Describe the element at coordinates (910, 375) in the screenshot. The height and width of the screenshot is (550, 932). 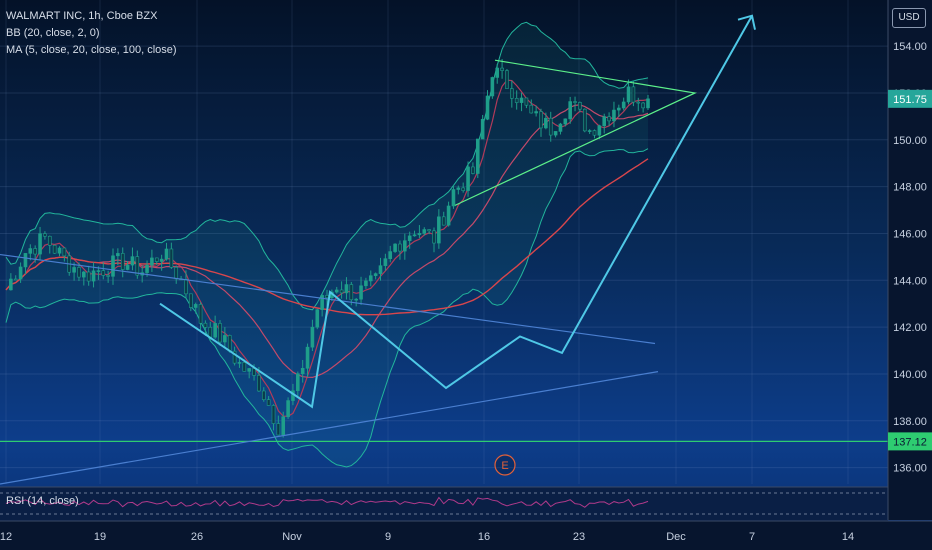
I see `price-tick-label: 140.00` at that location.